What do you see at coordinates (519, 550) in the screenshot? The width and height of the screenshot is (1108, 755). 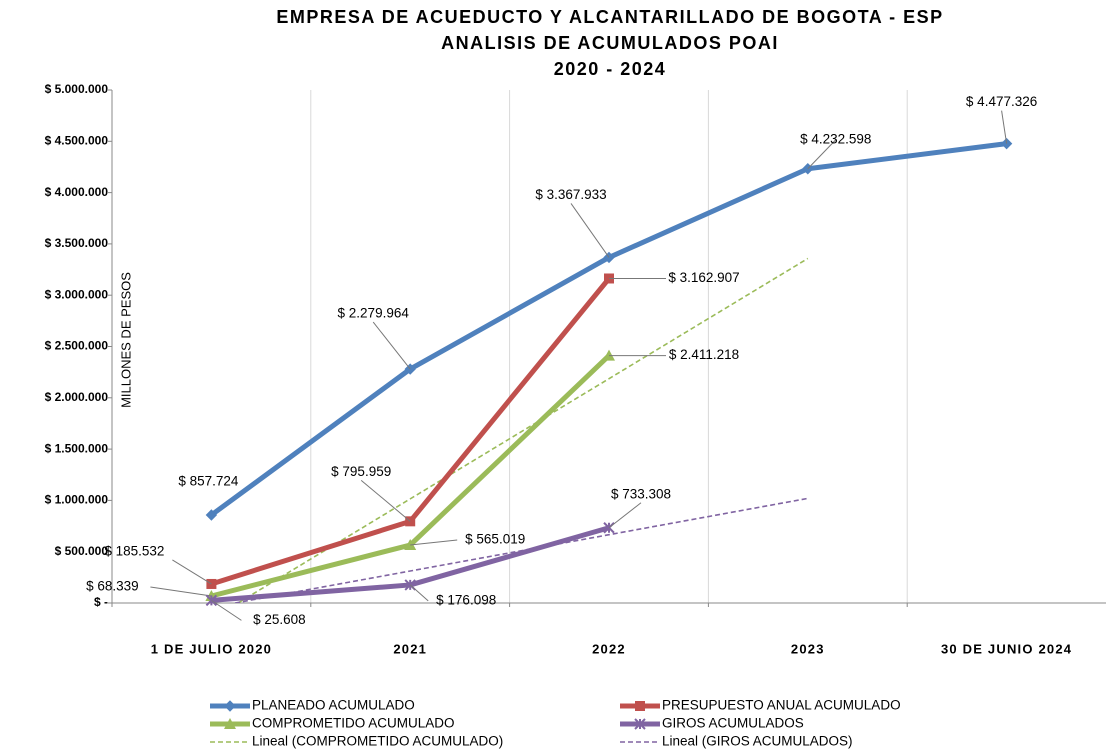 I see `trend-line` at bounding box center [519, 550].